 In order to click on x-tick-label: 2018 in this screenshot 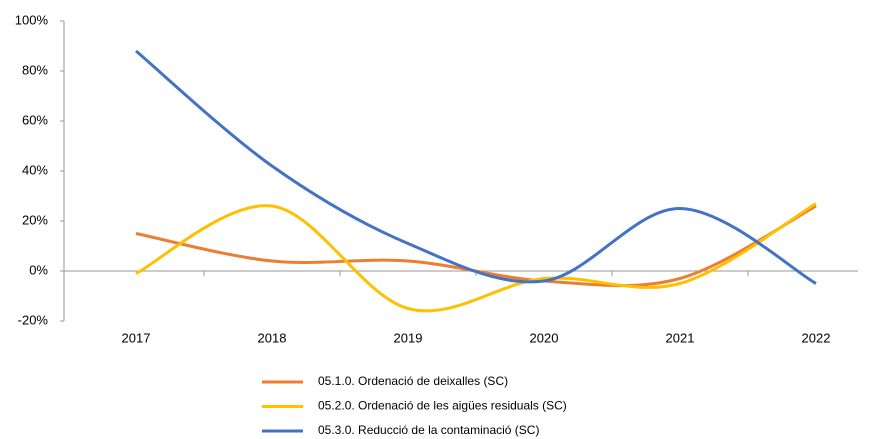, I will do `click(272, 337)`.